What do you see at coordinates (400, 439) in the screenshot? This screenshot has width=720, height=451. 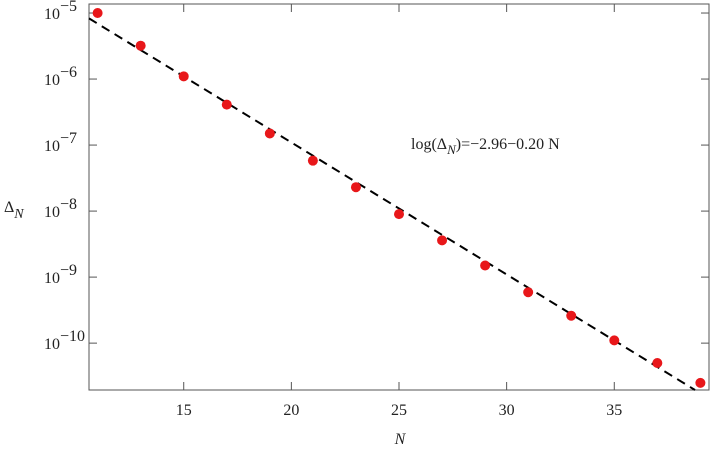 I see `x-axis-label: N` at bounding box center [400, 439].